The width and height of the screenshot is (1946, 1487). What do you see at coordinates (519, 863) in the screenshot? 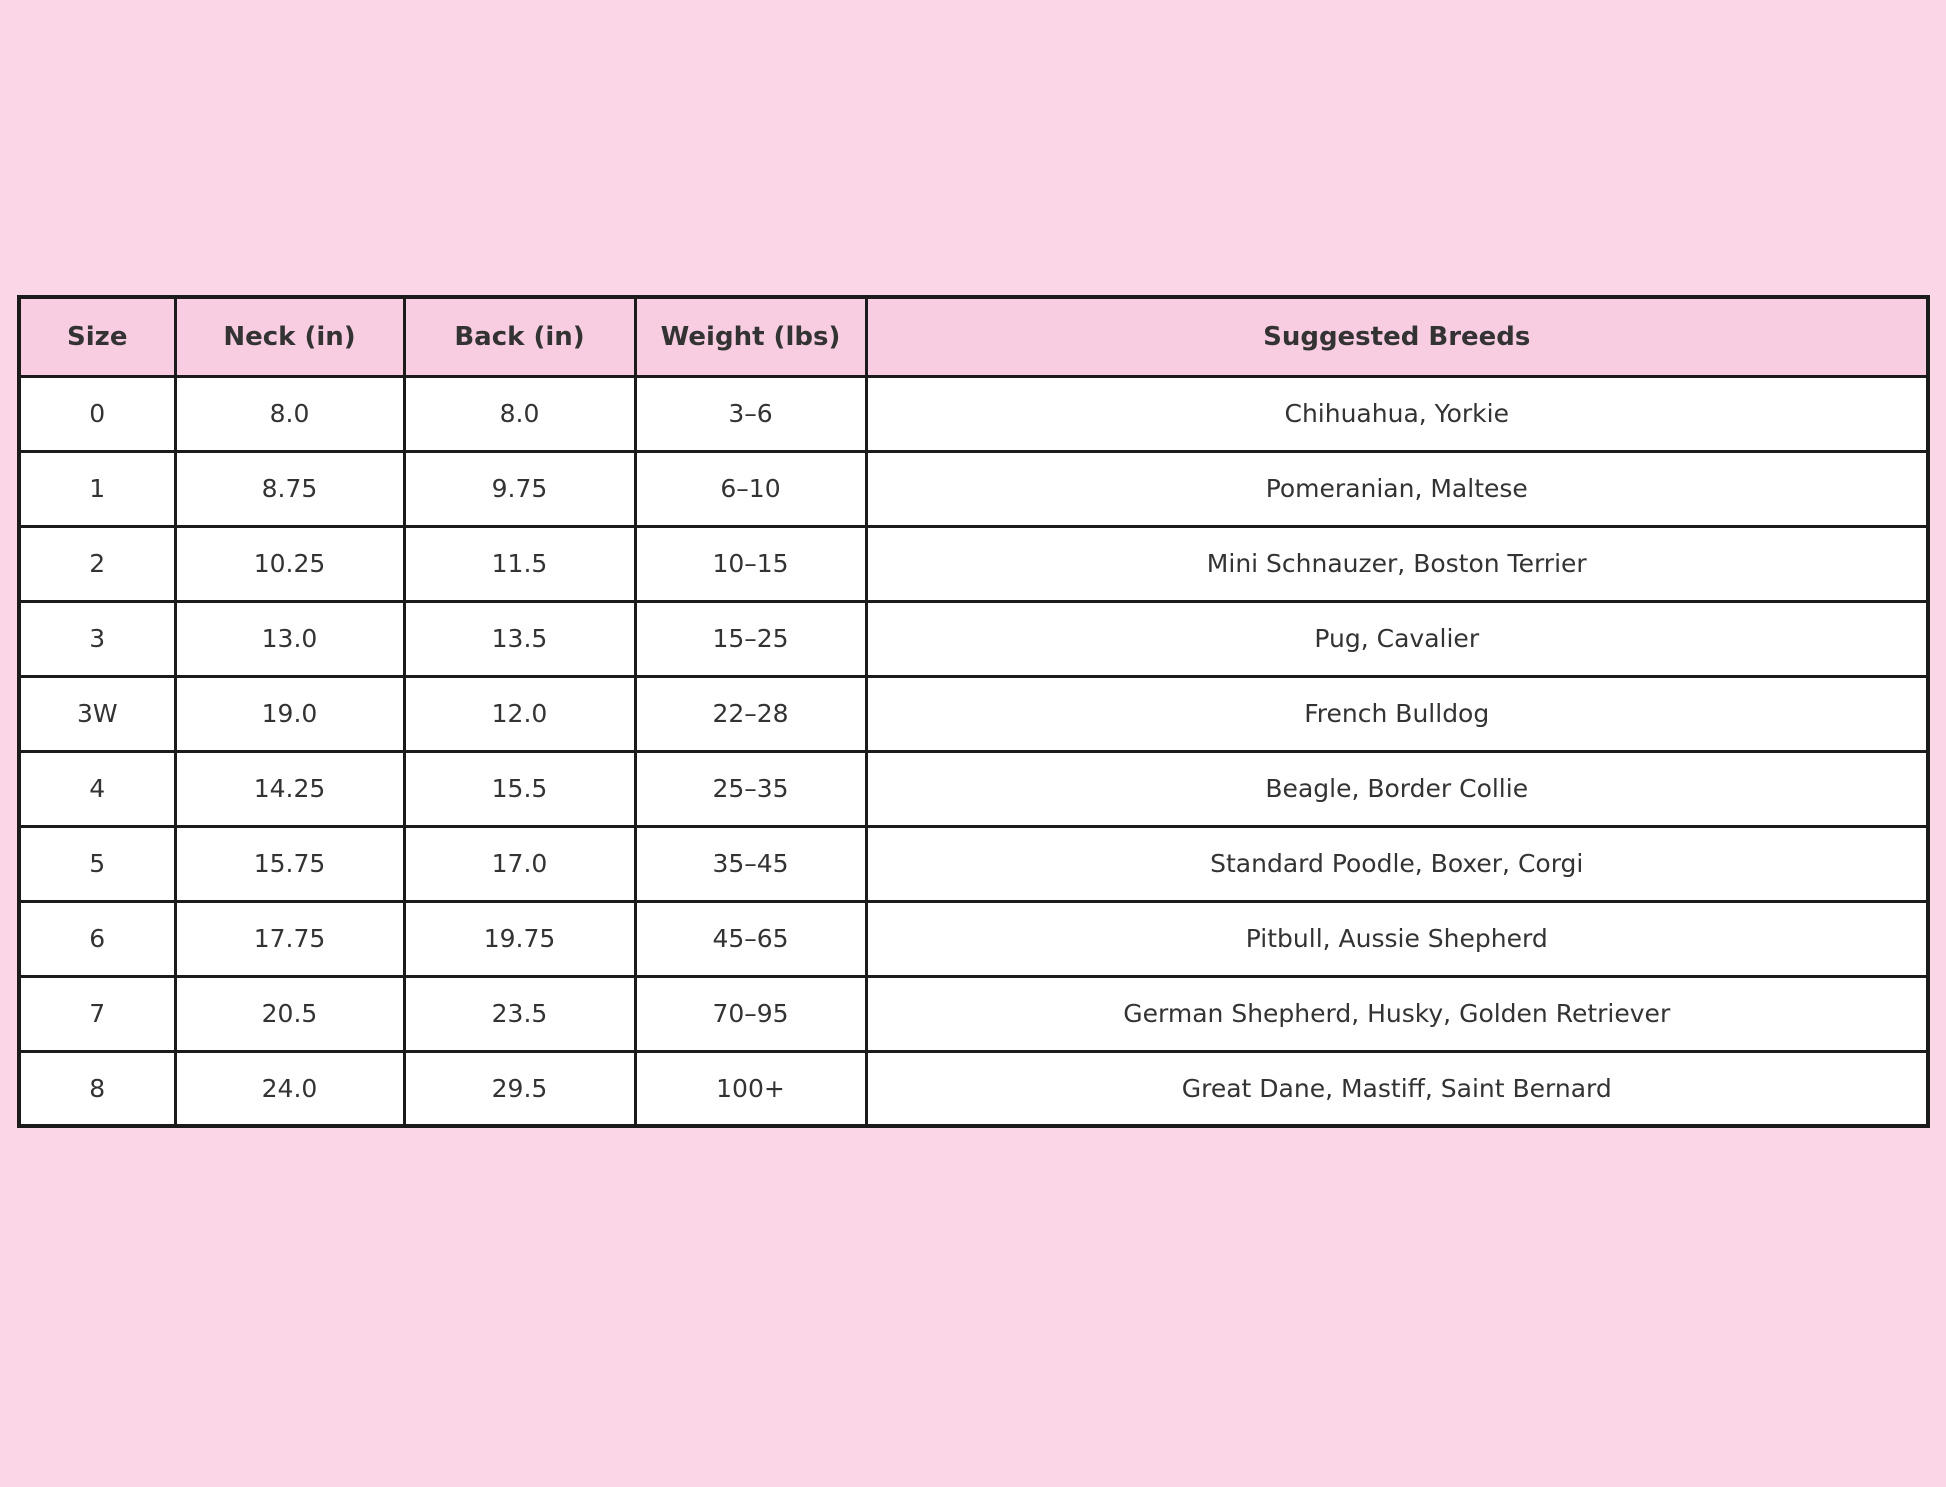
I see `cell-back: 17.0` at bounding box center [519, 863].